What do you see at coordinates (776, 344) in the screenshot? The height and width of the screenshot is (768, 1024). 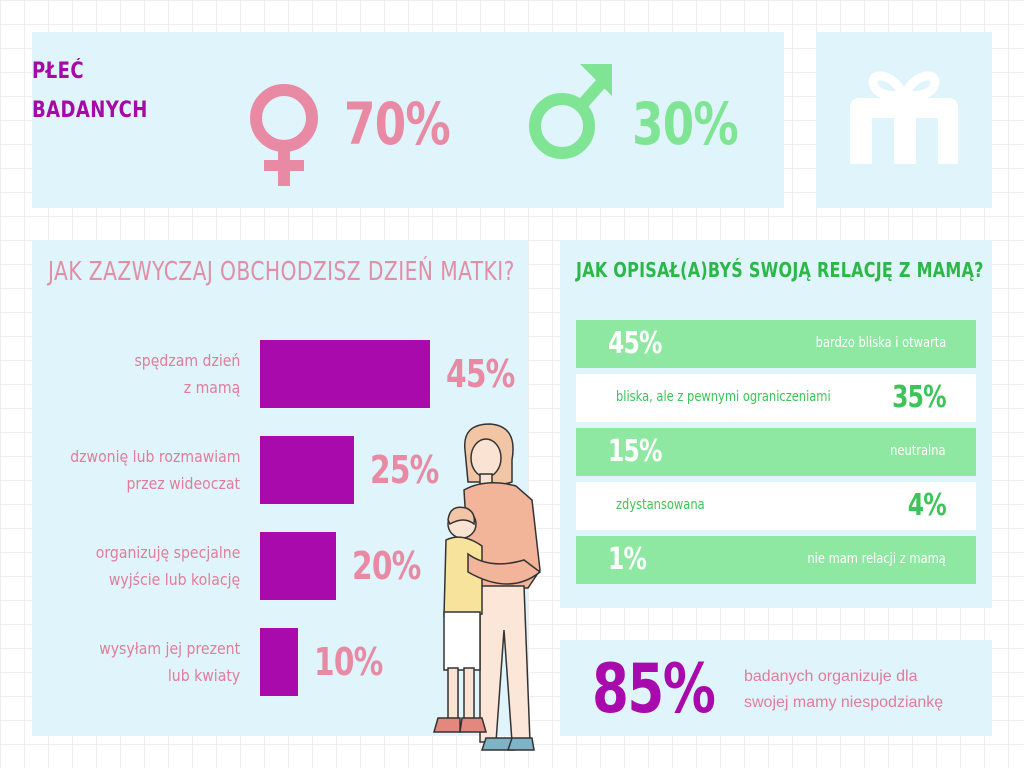 I see `relation-row: 45% bardzo bliska i otwarta` at bounding box center [776, 344].